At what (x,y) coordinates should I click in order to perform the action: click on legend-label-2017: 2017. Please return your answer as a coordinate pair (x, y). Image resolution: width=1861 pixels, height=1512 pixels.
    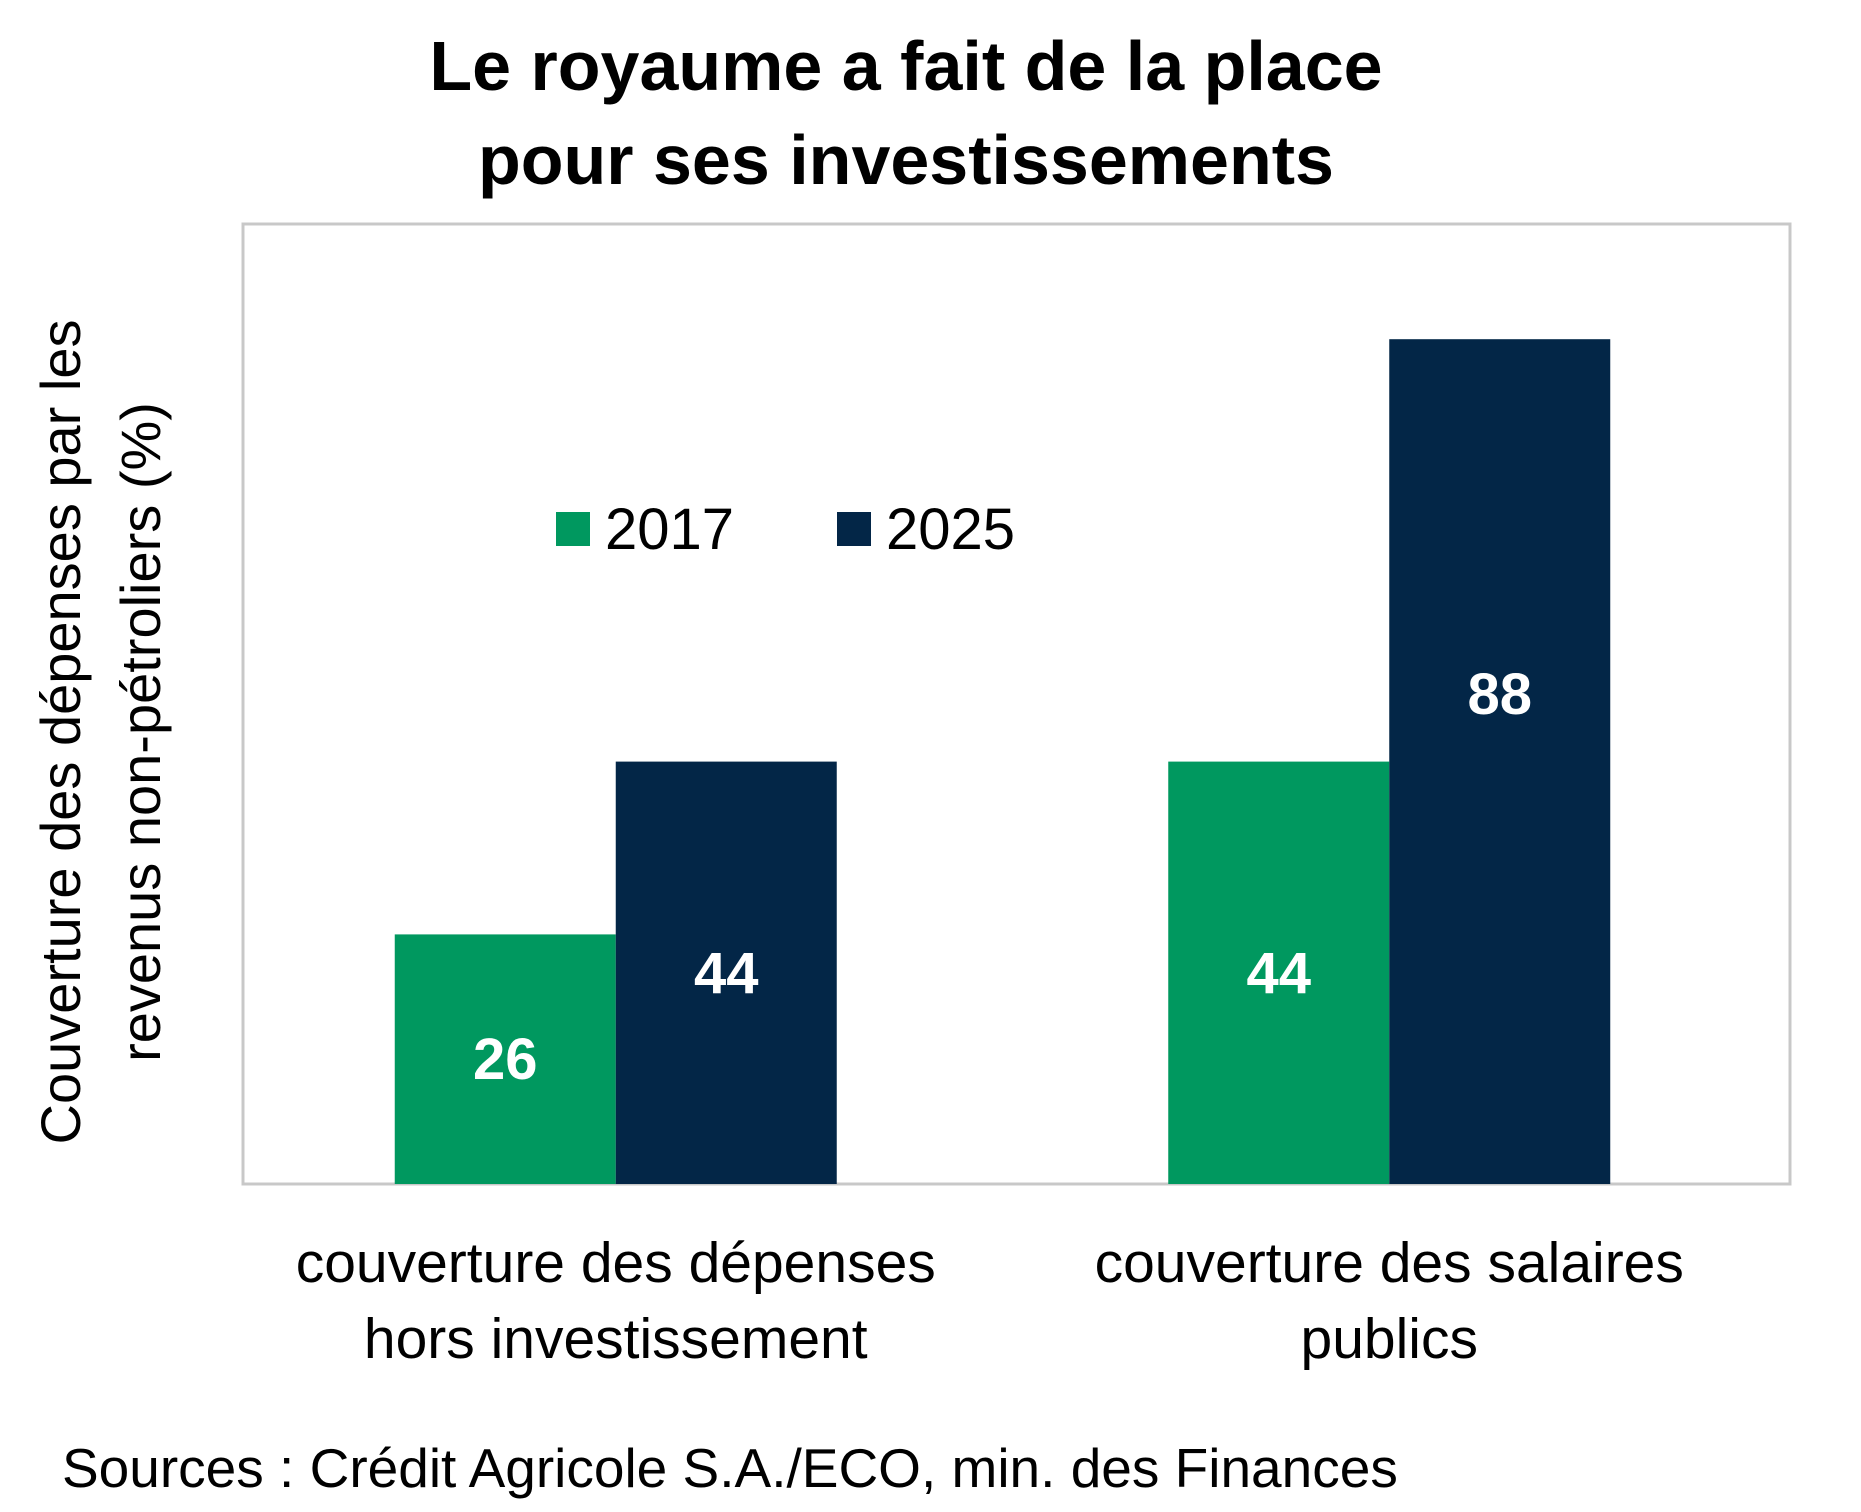
    Looking at the image, I should click on (669, 529).